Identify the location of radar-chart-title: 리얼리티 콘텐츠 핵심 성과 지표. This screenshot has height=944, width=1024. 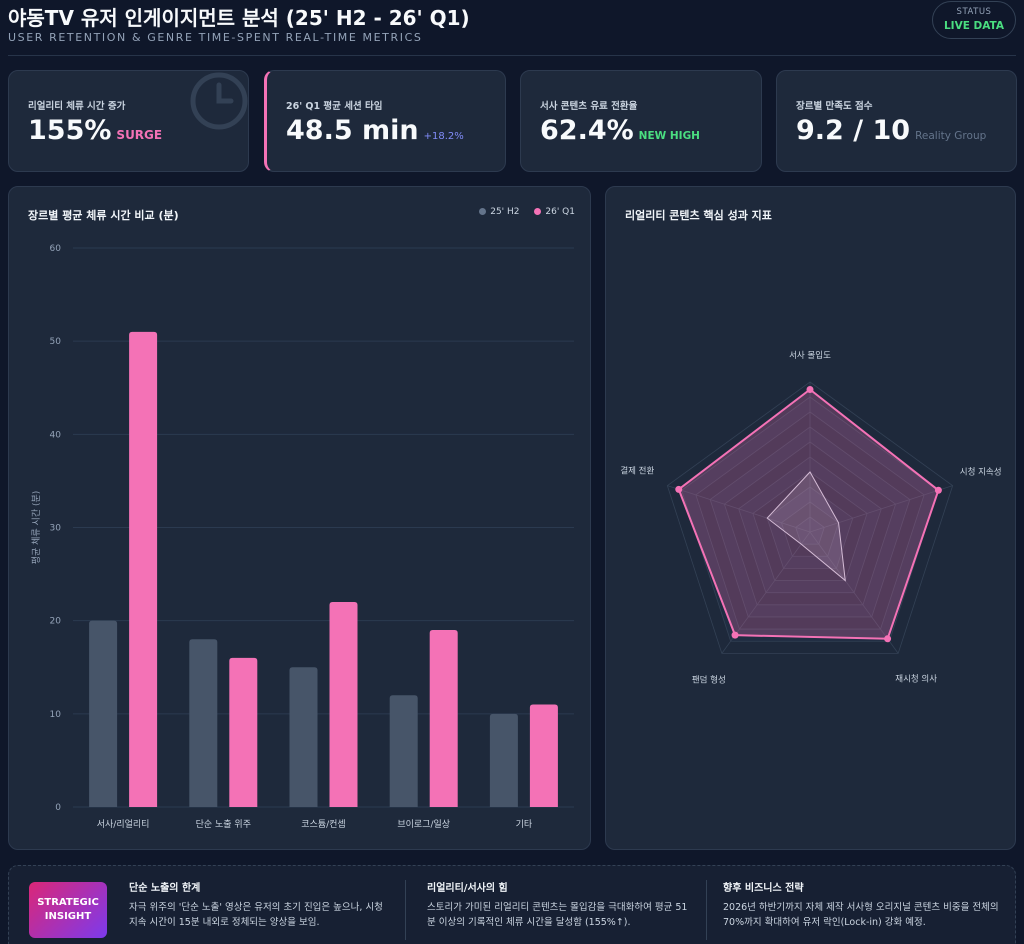
(698, 215).